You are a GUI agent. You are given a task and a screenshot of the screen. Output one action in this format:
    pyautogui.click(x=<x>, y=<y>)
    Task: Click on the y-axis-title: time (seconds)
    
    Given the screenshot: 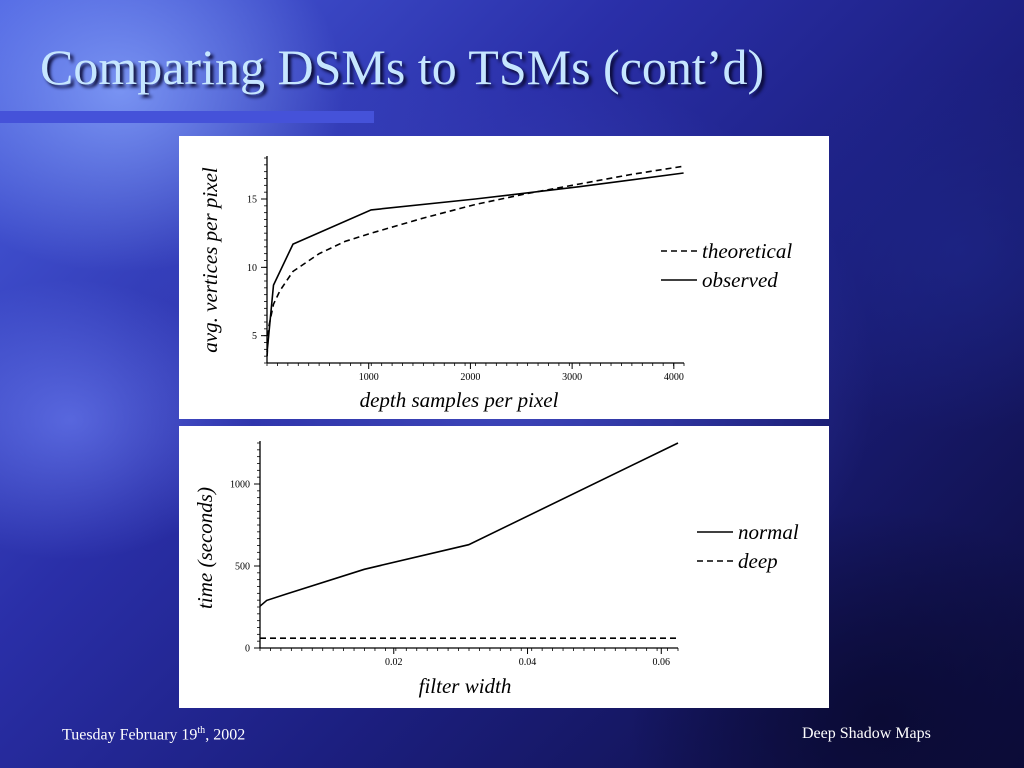 What is the action you would take?
    pyautogui.click(x=205, y=548)
    